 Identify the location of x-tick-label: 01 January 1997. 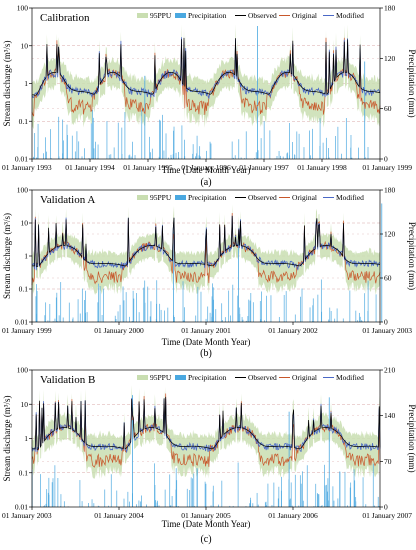
(264, 167).